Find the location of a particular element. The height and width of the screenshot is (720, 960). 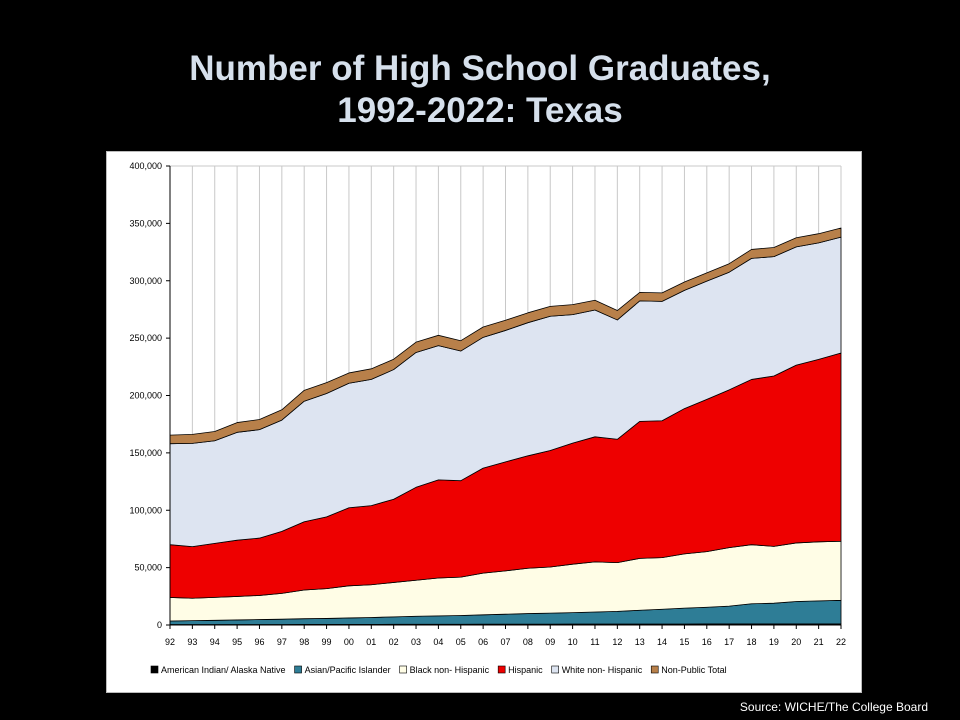

x-tick-label: 96 is located at coordinates (259, 642).